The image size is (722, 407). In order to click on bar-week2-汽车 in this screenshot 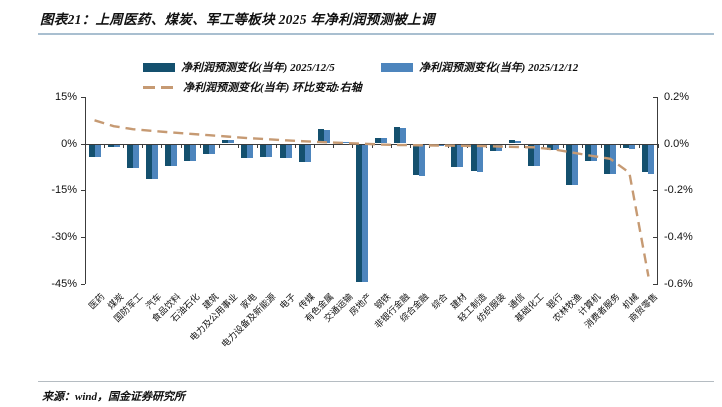, I will do `click(154, 161)`.